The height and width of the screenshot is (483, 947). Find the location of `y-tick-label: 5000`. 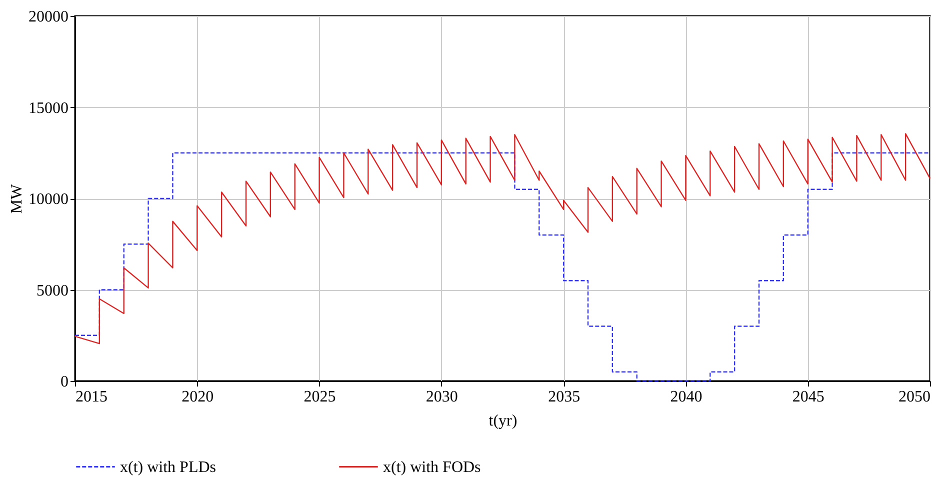

y-tick-label: 5000 is located at coordinates (52, 291).